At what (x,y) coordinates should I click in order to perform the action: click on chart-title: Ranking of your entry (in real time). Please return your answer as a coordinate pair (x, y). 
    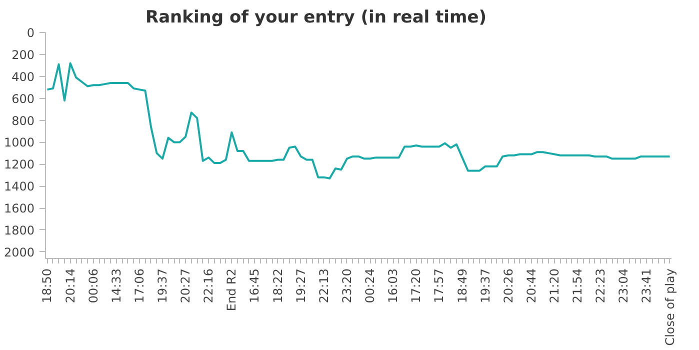
    Looking at the image, I should click on (316, 18).